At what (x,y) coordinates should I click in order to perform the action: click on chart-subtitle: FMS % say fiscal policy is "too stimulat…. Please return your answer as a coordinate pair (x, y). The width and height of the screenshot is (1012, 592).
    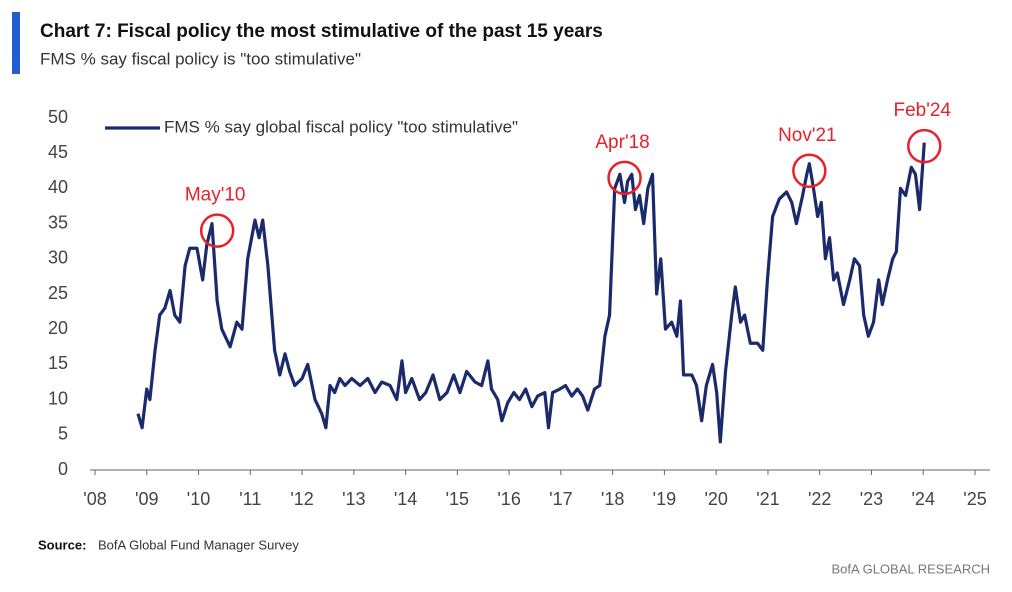
    Looking at the image, I should click on (200, 58).